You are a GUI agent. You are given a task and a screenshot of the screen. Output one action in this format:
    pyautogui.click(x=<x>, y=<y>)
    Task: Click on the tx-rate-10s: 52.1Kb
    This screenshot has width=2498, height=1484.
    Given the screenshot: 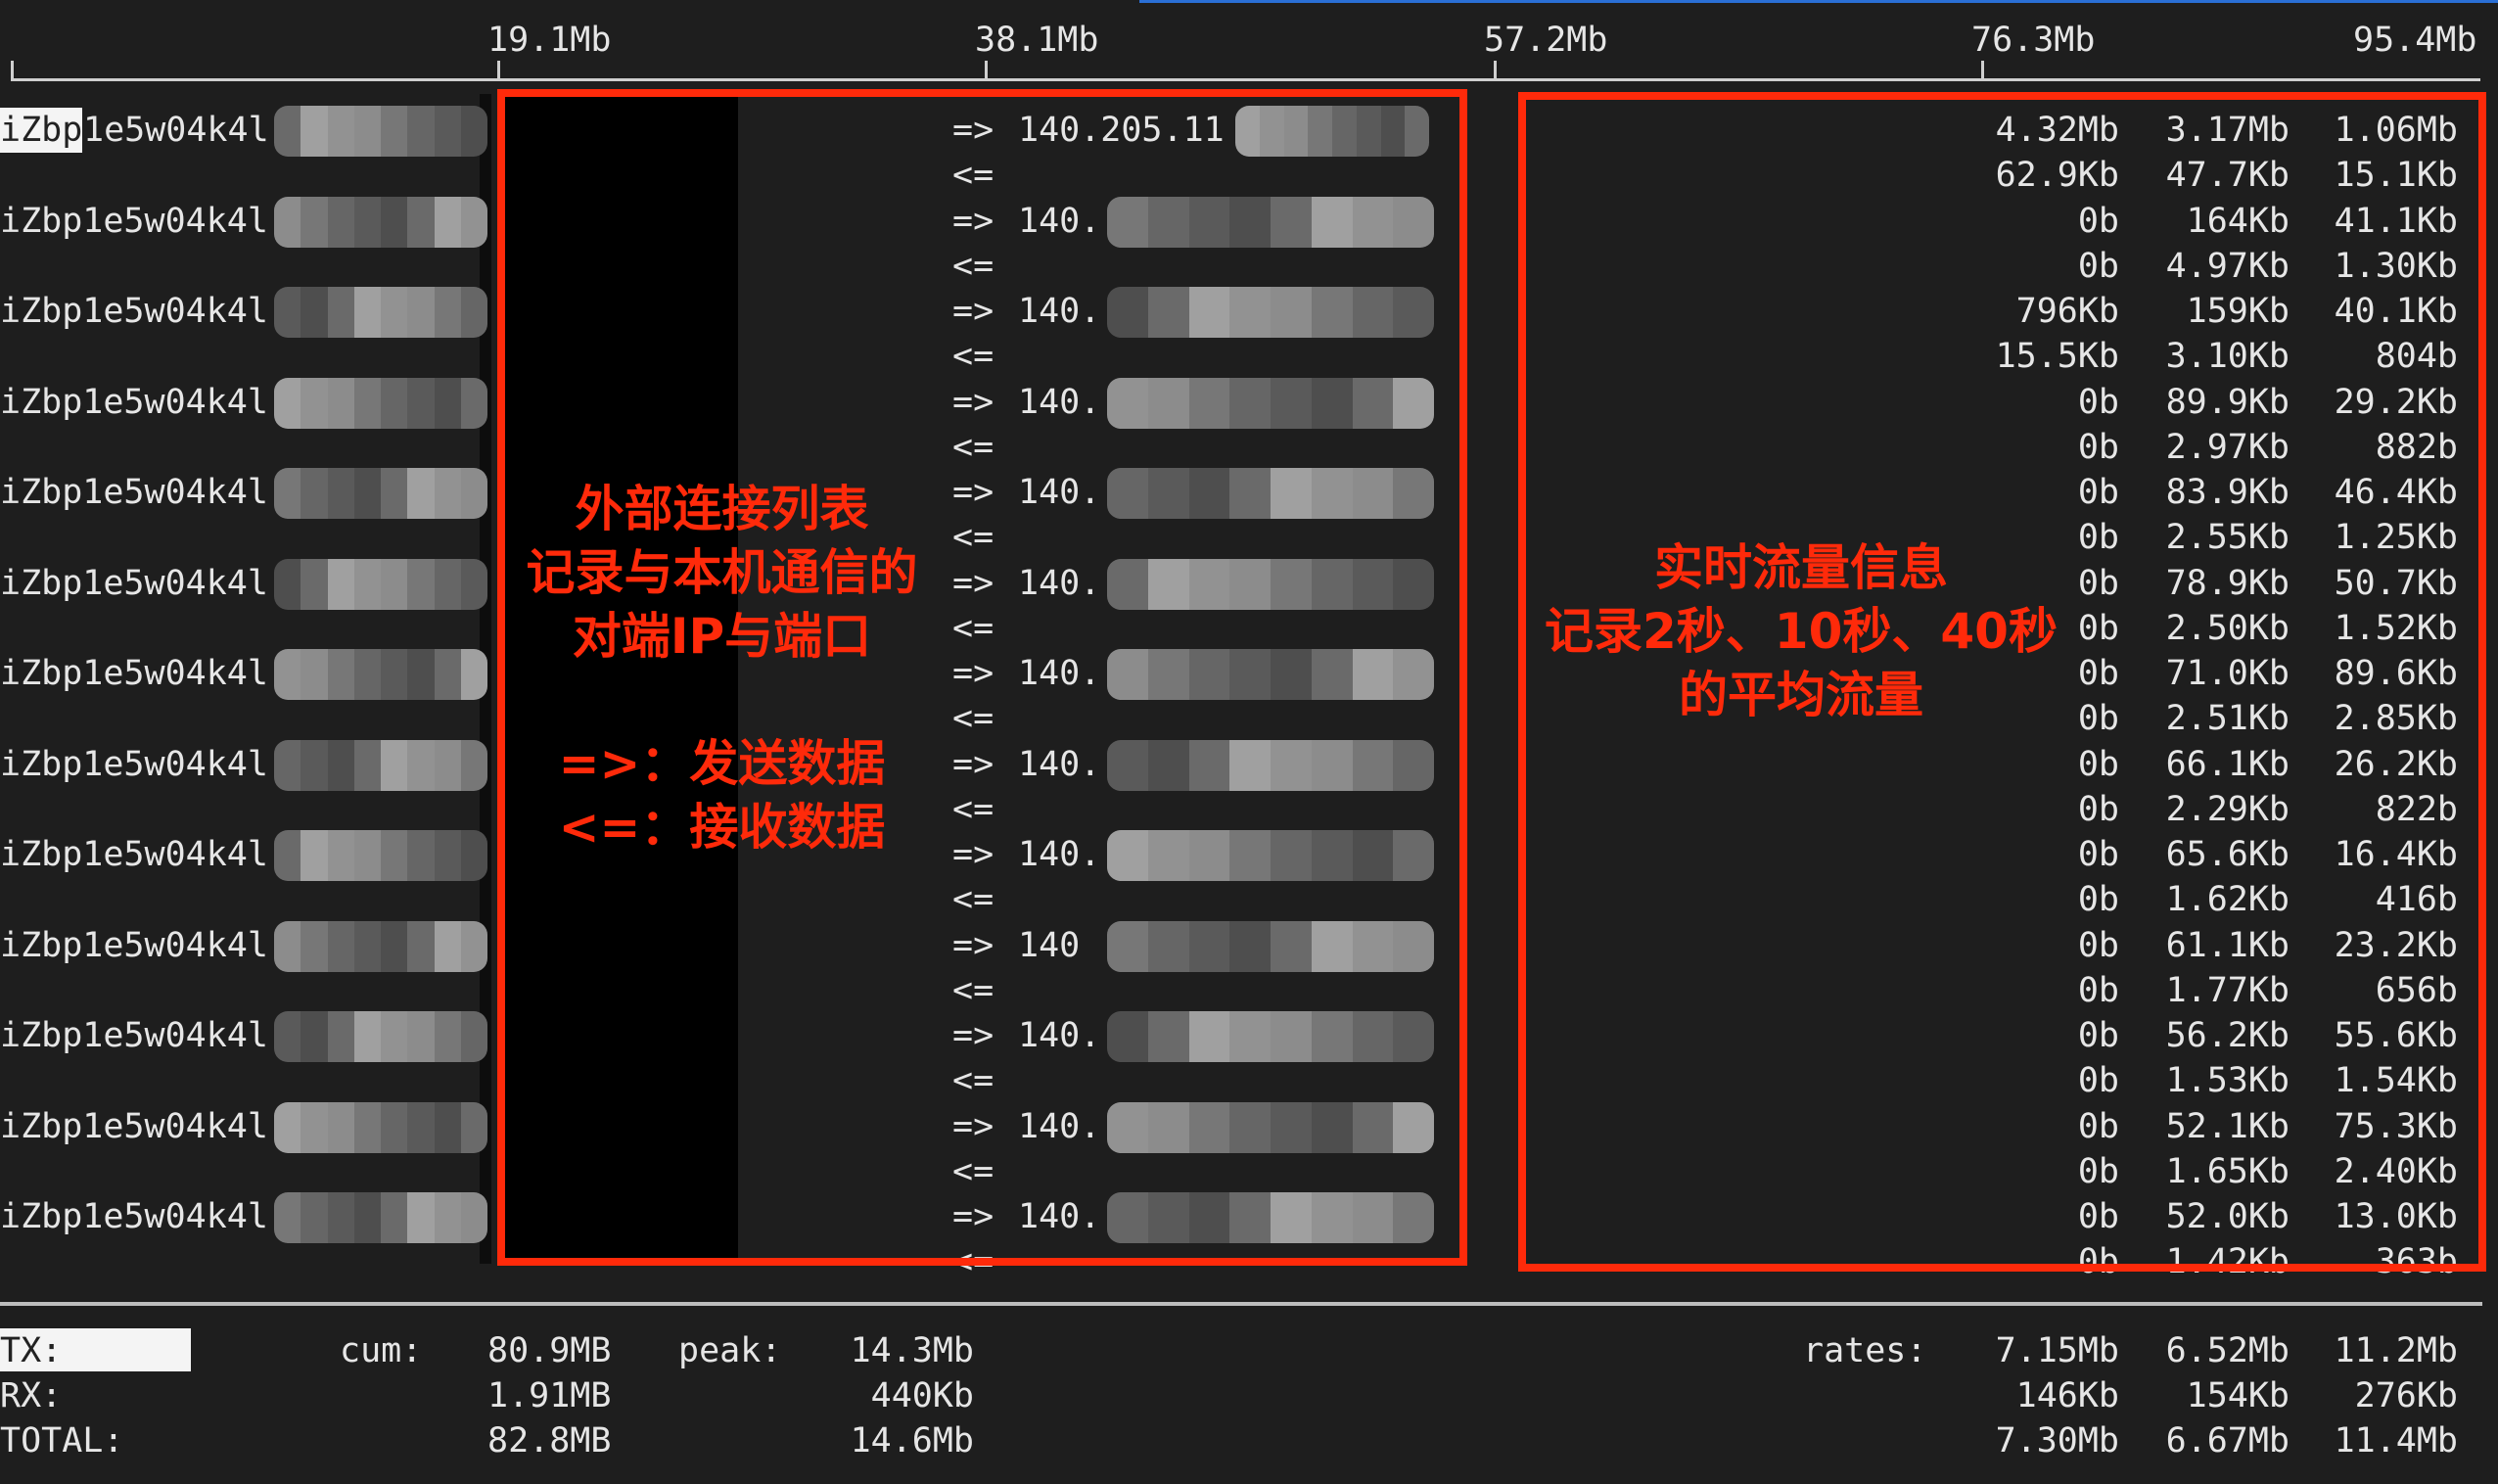 What is the action you would take?
    pyautogui.click(x=2227, y=1126)
    